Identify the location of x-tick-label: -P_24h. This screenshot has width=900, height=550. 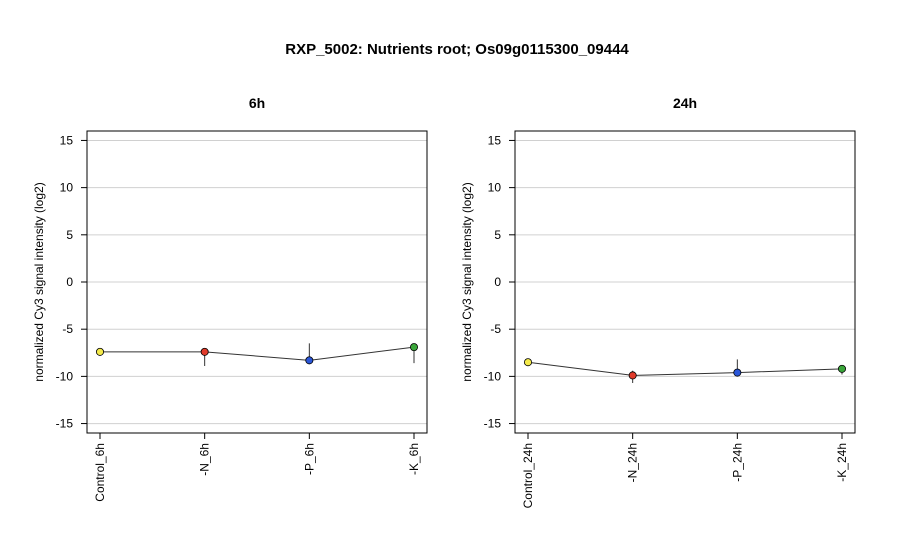
(737, 462).